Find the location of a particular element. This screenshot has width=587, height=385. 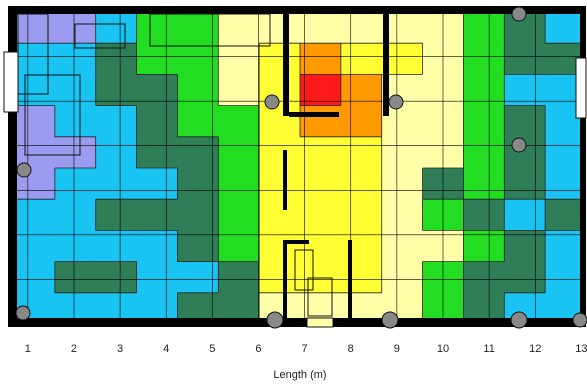

column-bottom-right is located at coordinates (519, 320).